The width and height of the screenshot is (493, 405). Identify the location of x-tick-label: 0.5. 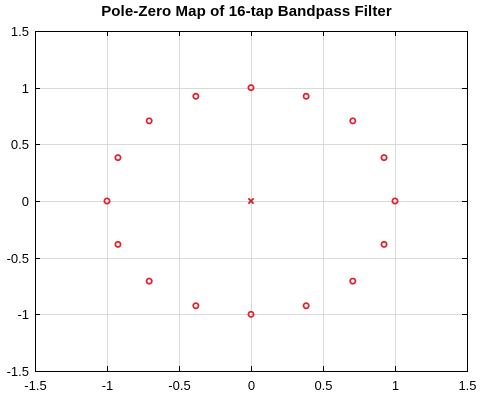
(323, 385).